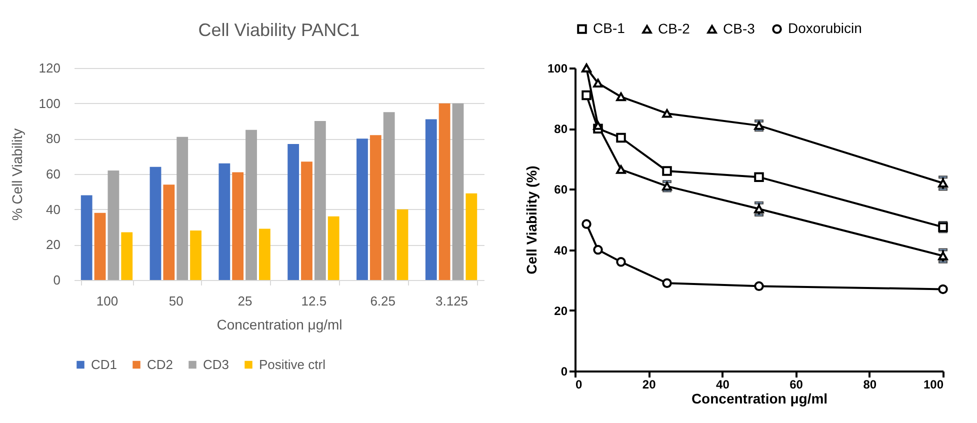 The width and height of the screenshot is (977, 423). I want to click on y-axis-title: Cell Viability (%), so click(531, 220).